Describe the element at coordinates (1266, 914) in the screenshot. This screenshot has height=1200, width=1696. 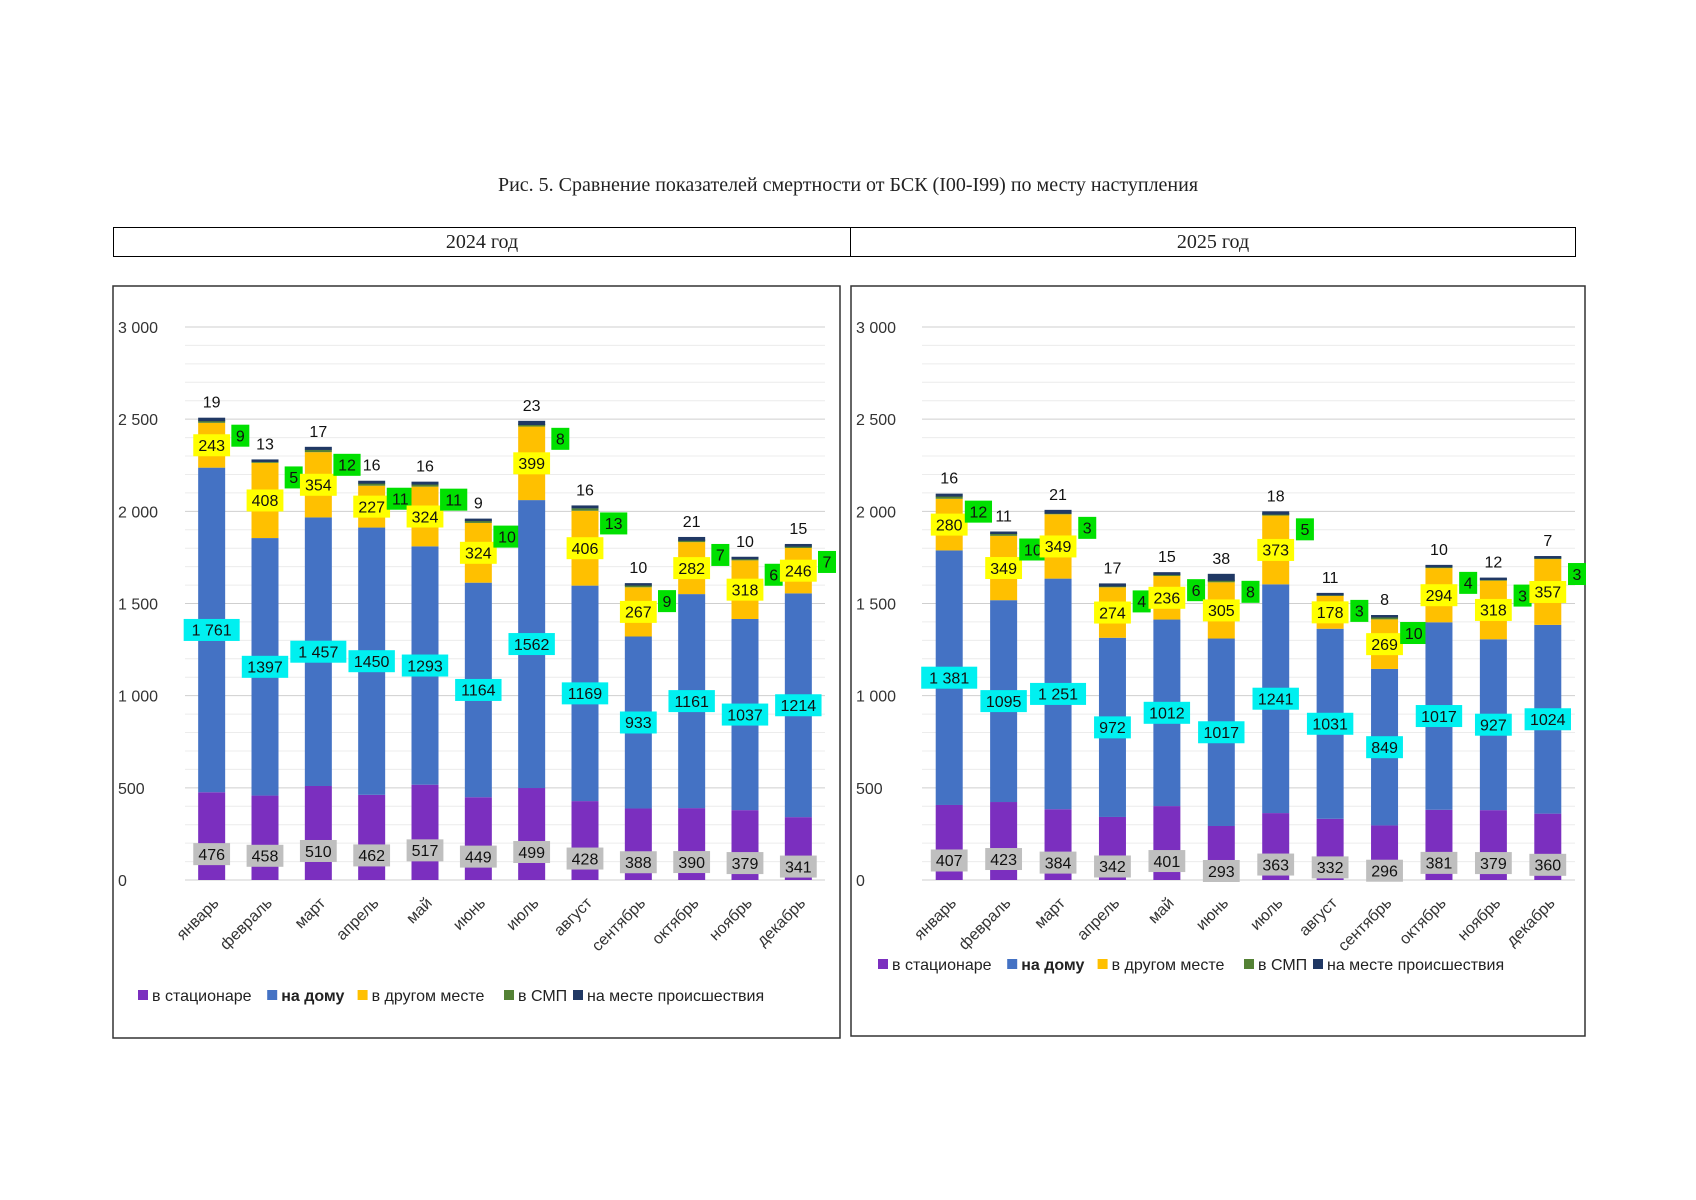
I see `x-tick-label: июль` at that location.